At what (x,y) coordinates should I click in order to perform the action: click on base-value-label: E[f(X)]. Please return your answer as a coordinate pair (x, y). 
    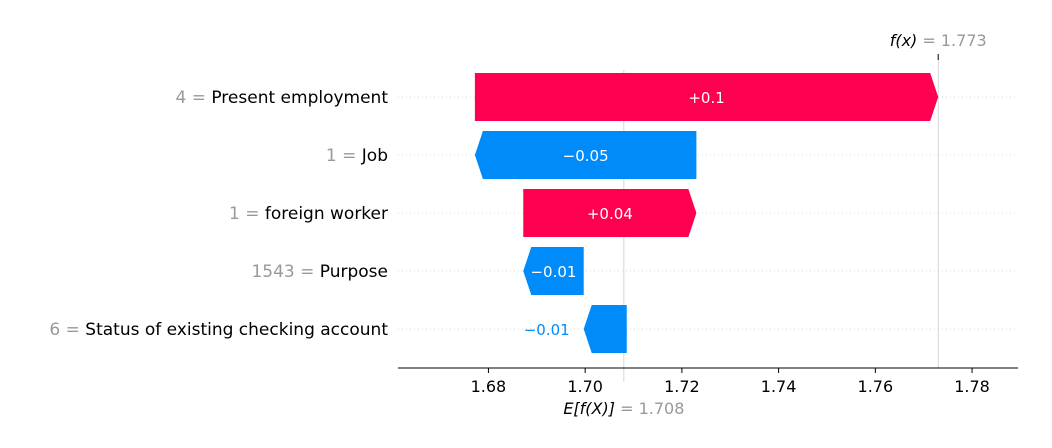
    Looking at the image, I should click on (591, 408).